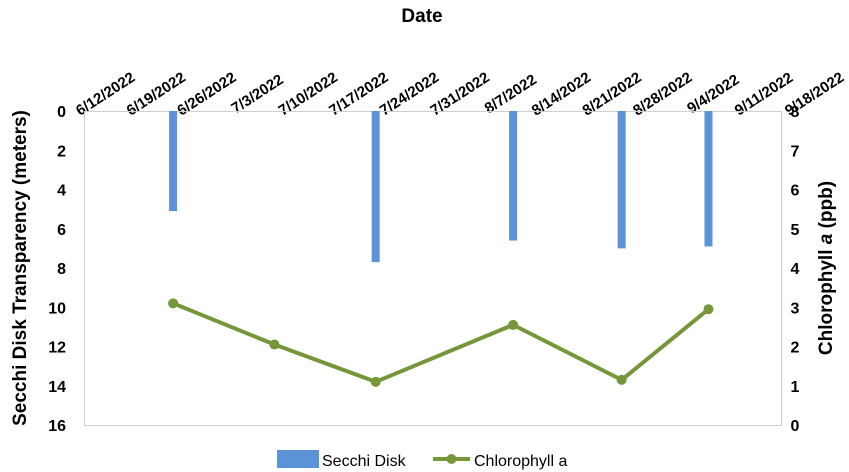 This screenshot has height=472, width=849. I want to click on y-right-tick-label: 1, so click(795, 387).